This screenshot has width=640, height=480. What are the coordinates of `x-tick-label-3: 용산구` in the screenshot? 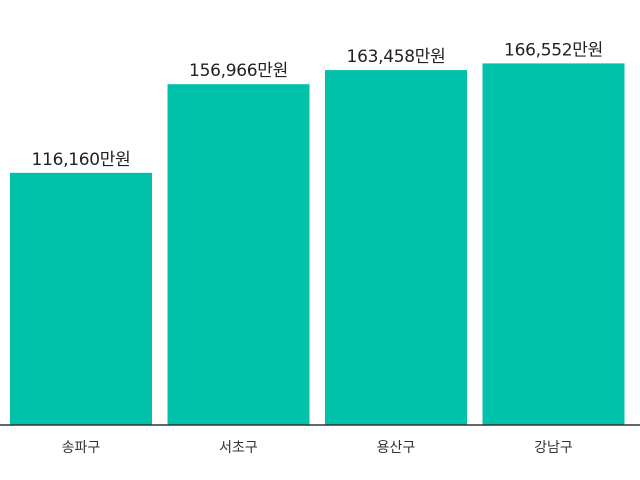 It's located at (396, 448).